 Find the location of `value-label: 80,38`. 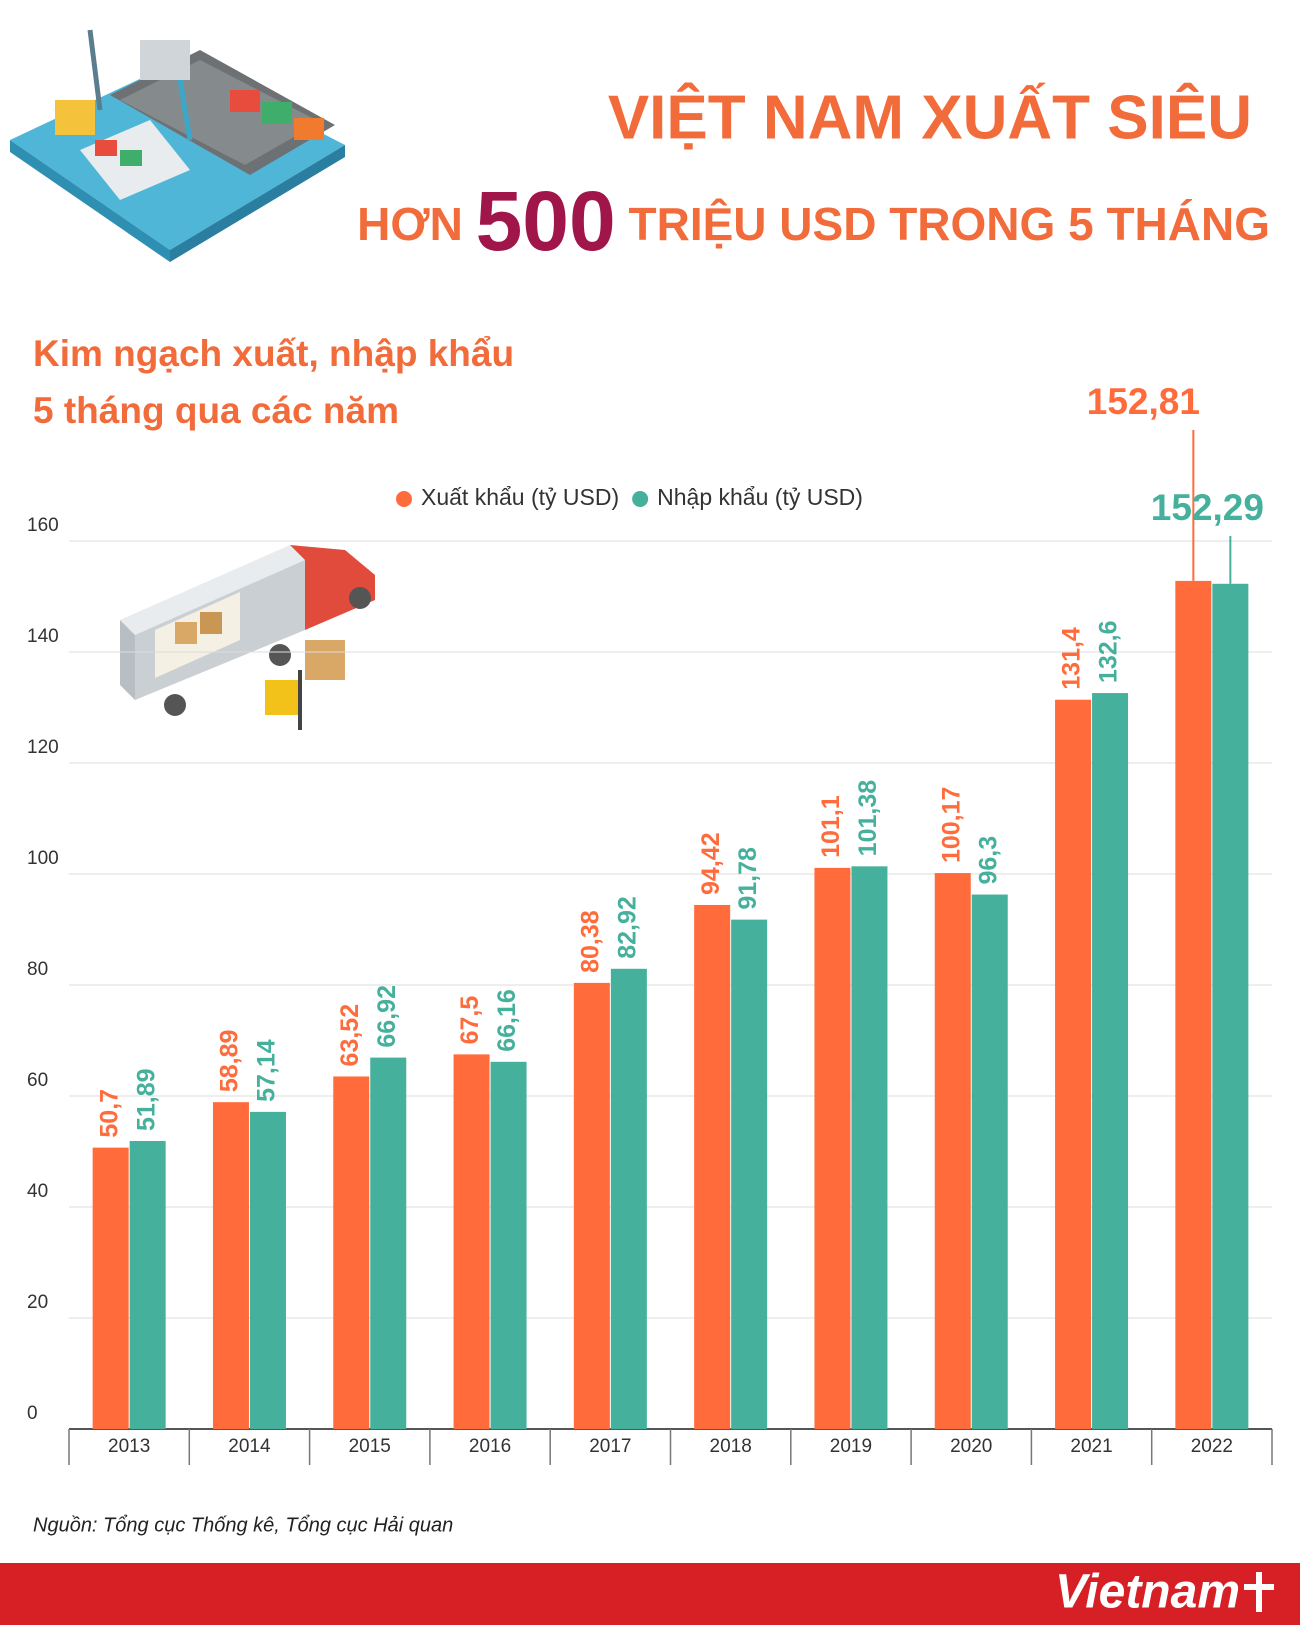

value-label: 80,38 is located at coordinates (590, 941).